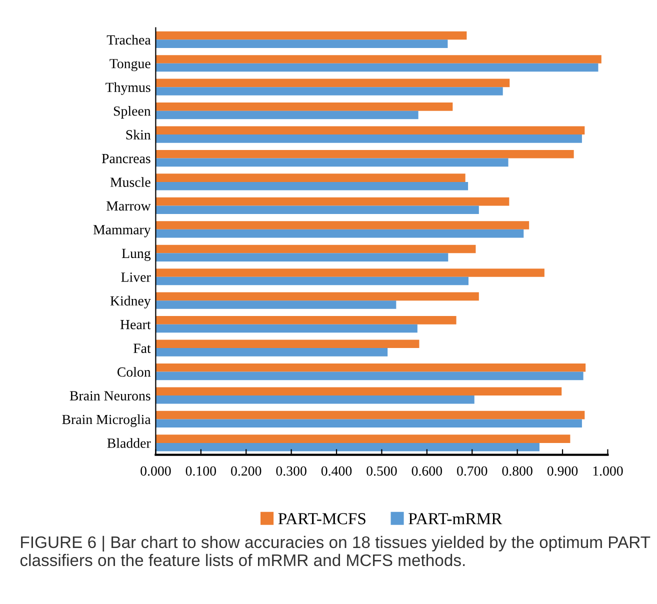  What do you see at coordinates (122, 231) in the screenshot?
I see `y-tick-label: Mammary` at bounding box center [122, 231].